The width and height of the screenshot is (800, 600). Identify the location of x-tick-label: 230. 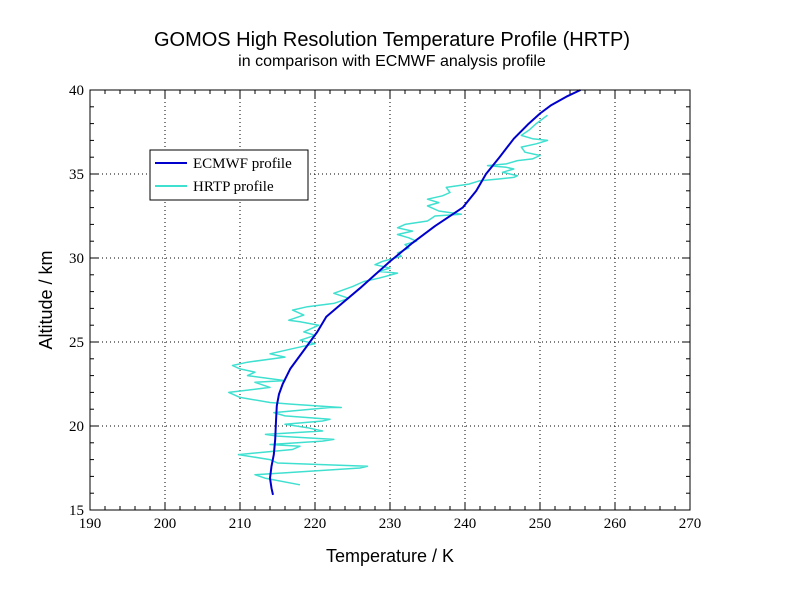
(390, 524).